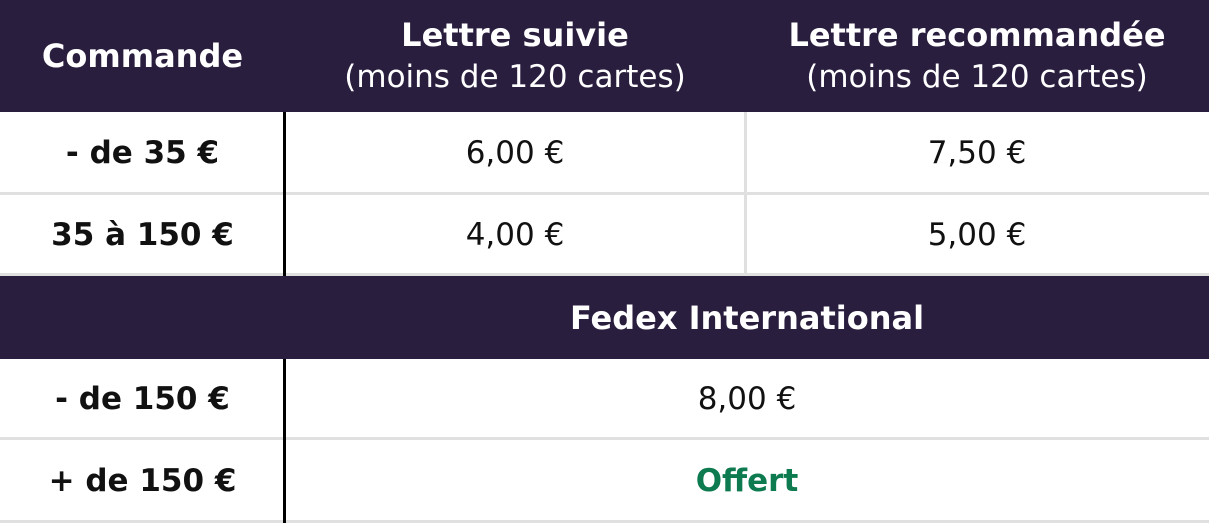 The height and width of the screenshot is (523, 1209). I want to click on row-order: - de 150 €, so click(142, 398).